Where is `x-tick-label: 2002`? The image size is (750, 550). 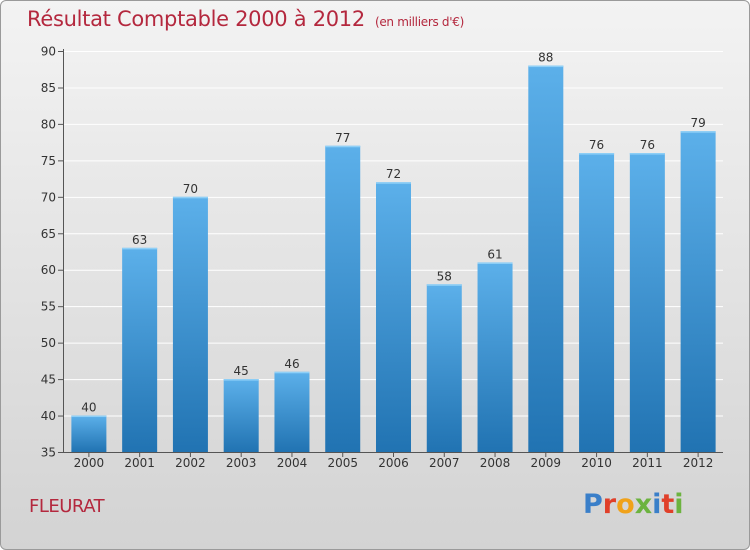
x-tick-label: 2002 is located at coordinates (190, 463).